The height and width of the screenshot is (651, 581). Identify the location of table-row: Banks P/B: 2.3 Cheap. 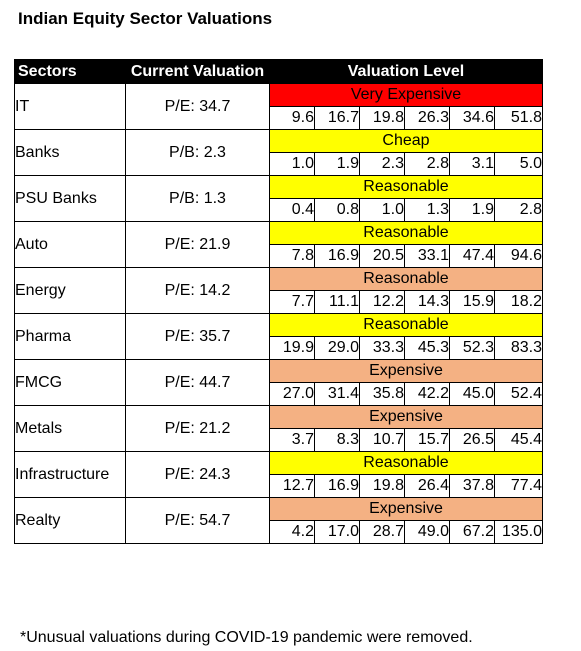
(278, 152).